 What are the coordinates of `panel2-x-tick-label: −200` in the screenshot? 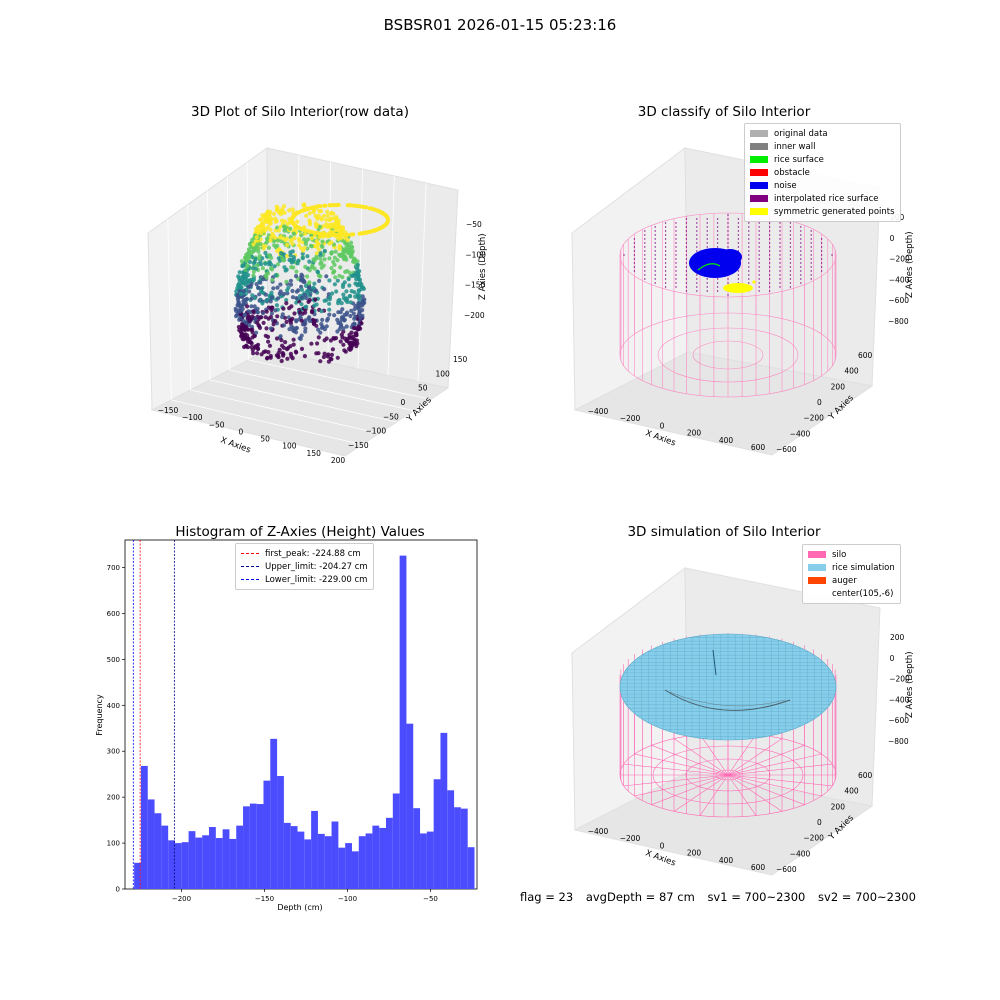 It's located at (630, 418).